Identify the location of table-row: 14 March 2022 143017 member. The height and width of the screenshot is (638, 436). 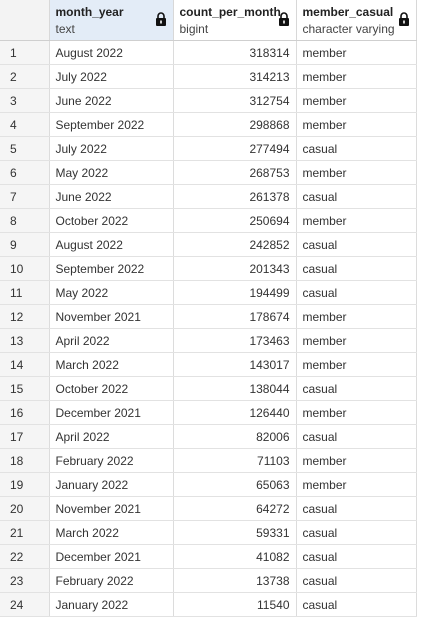
(208, 364).